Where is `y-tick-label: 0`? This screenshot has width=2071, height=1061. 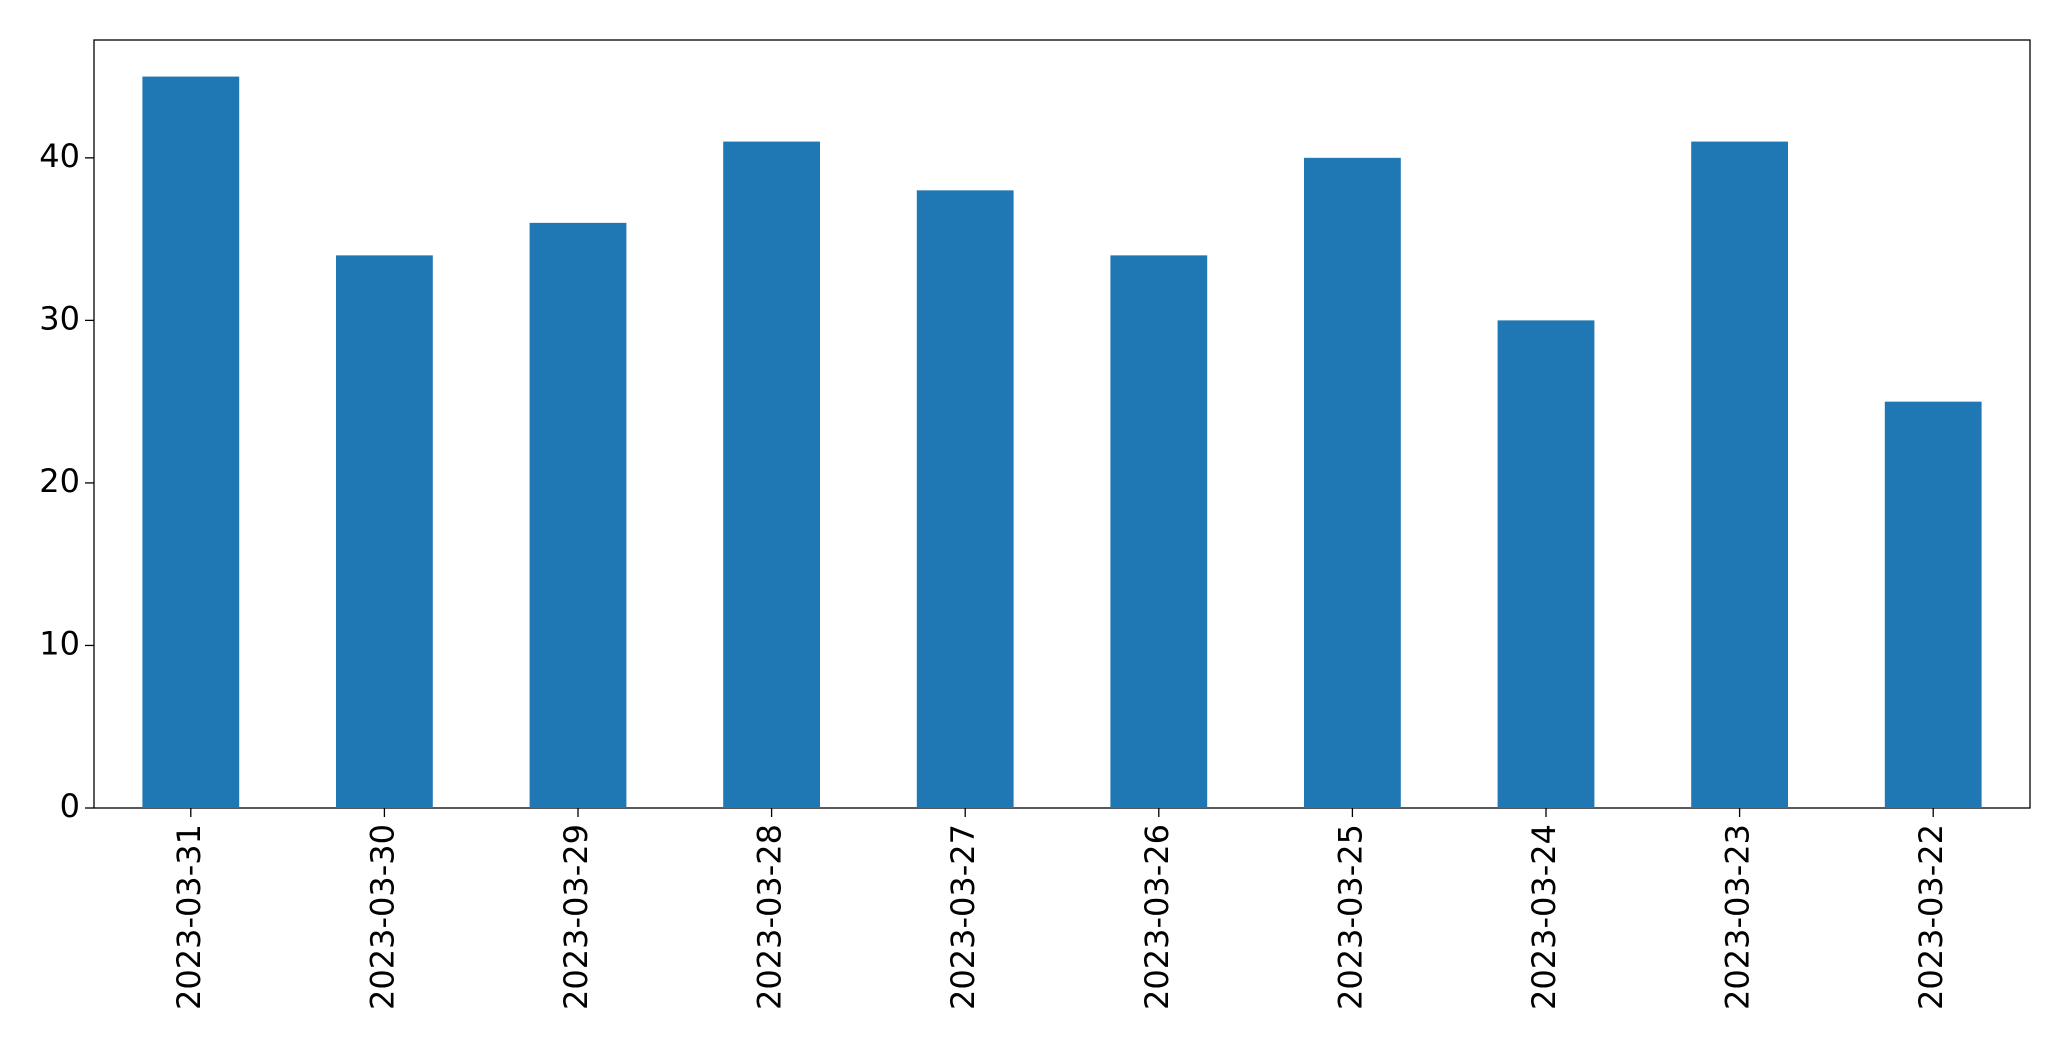
y-tick-label: 0 is located at coordinates (70, 806).